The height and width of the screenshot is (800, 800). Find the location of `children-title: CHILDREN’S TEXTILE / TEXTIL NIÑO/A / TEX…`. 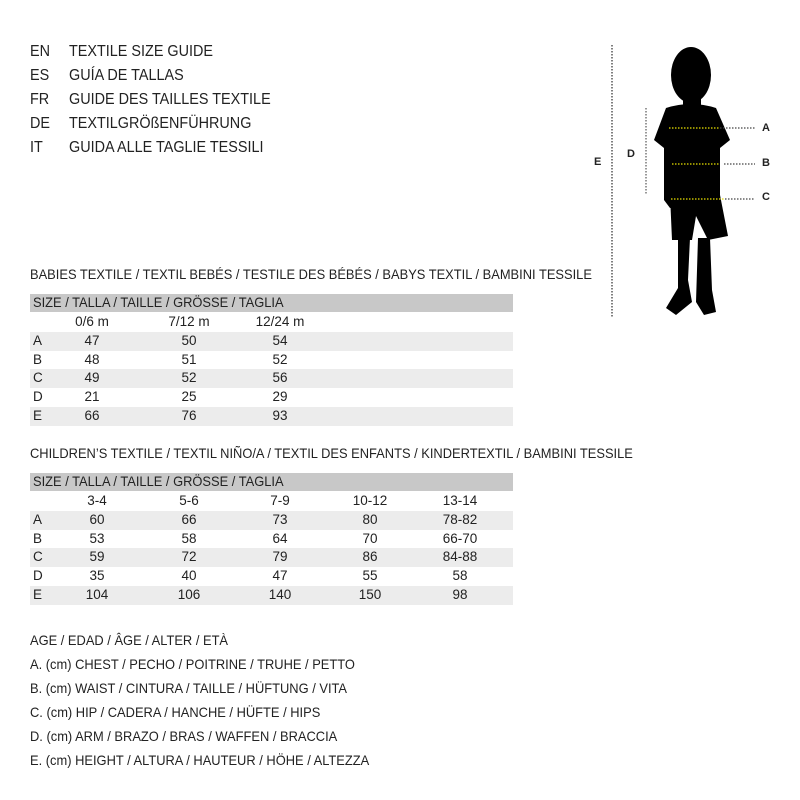

children-title: CHILDREN’S TEXTILE / TEXTIL NIÑO/A / TEX… is located at coordinates (331, 453).